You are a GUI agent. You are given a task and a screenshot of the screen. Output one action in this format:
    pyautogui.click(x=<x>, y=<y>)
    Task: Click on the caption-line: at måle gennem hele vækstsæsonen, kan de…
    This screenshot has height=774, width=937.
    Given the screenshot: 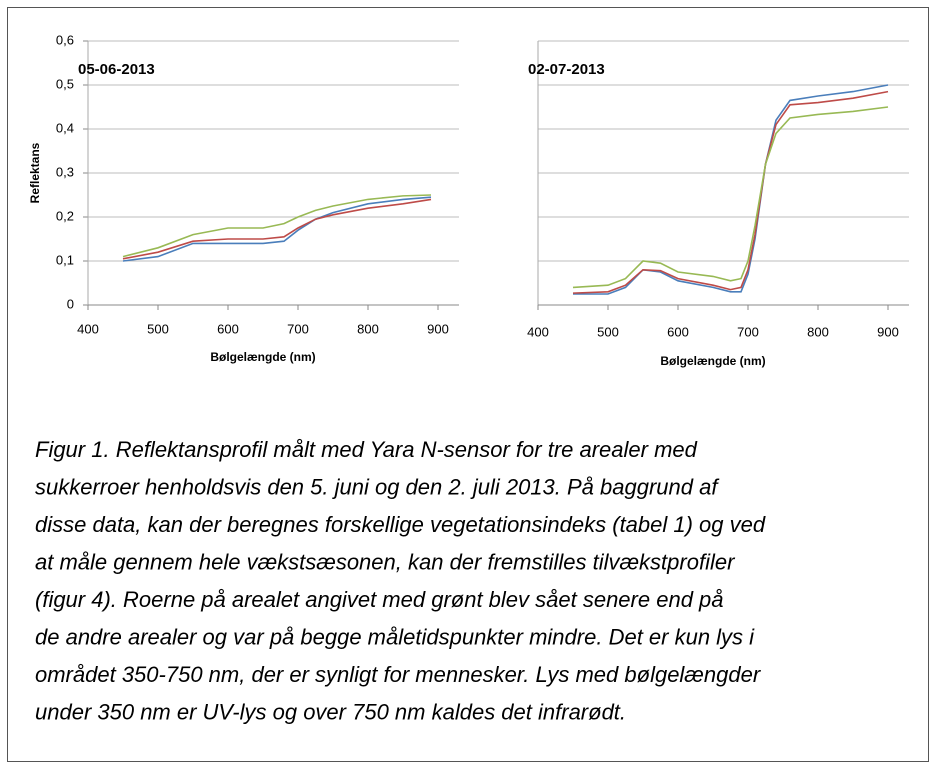 What is the action you would take?
    pyautogui.click(x=385, y=561)
    